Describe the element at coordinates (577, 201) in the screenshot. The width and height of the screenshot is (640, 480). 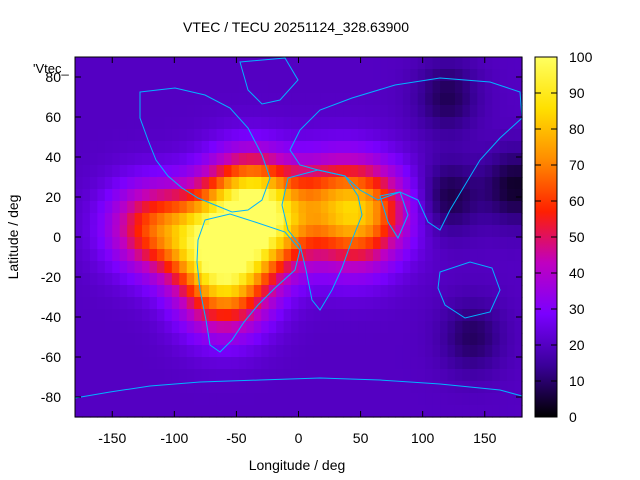
I see `colorbar-tick-label: 60` at that location.